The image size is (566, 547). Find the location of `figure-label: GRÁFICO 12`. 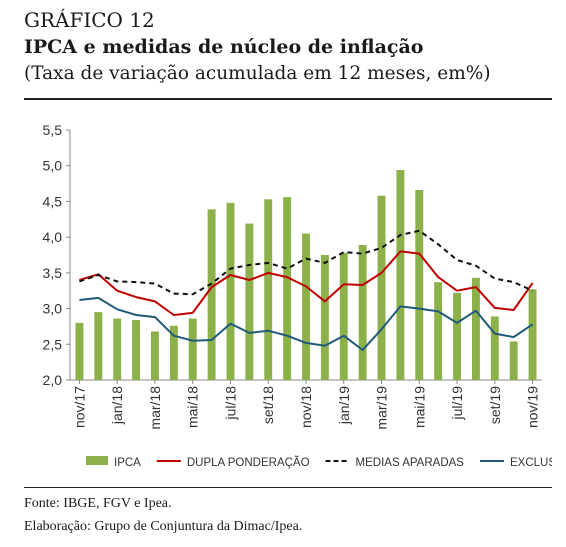

figure-label: GRÁFICO 12 is located at coordinates (89, 20).